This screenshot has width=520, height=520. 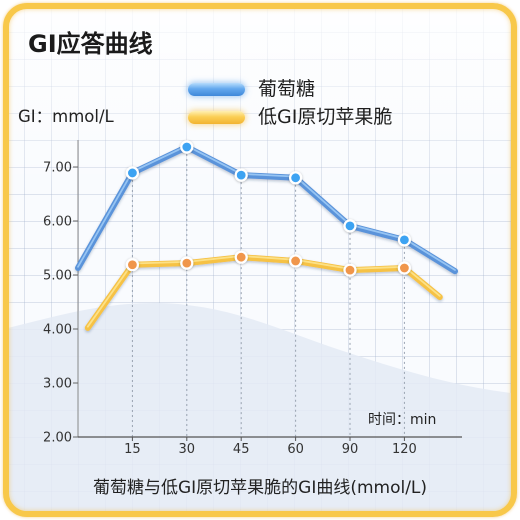 What do you see at coordinates (57, 438) in the screenshot?
I see `y-tick-label: 2.00` at bounding box center [57, 438].